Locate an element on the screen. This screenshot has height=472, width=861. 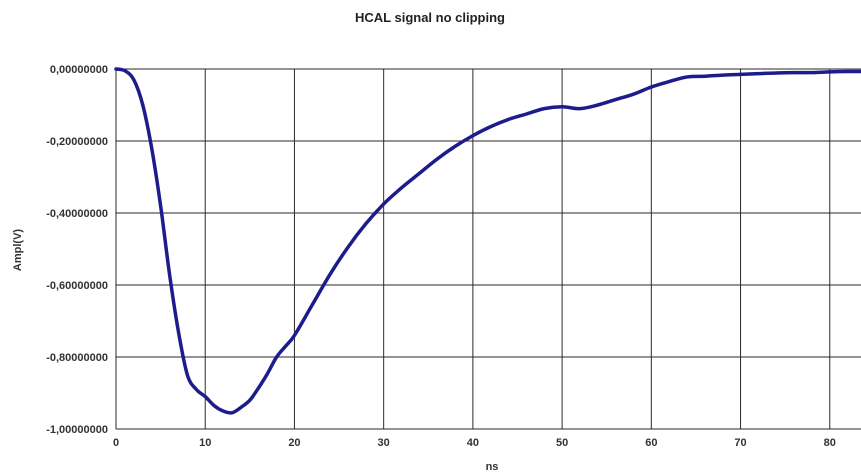
x-tick-label: 10 is located at coordinates (205, 443).